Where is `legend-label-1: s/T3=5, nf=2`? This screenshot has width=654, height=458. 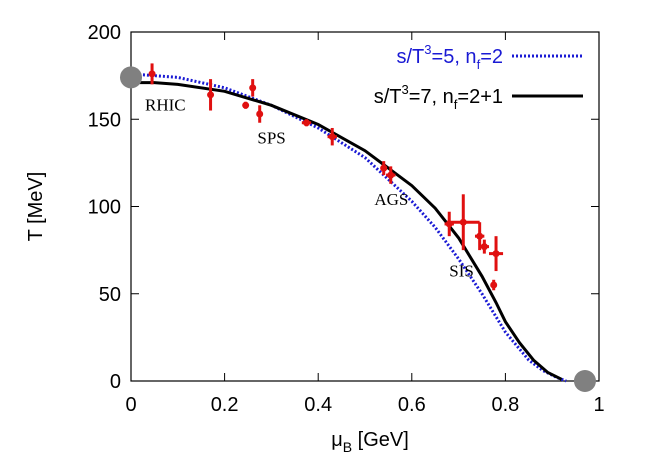
legend-label-1: s/T3=5, nf=2 is located at coordinates (450, 57).